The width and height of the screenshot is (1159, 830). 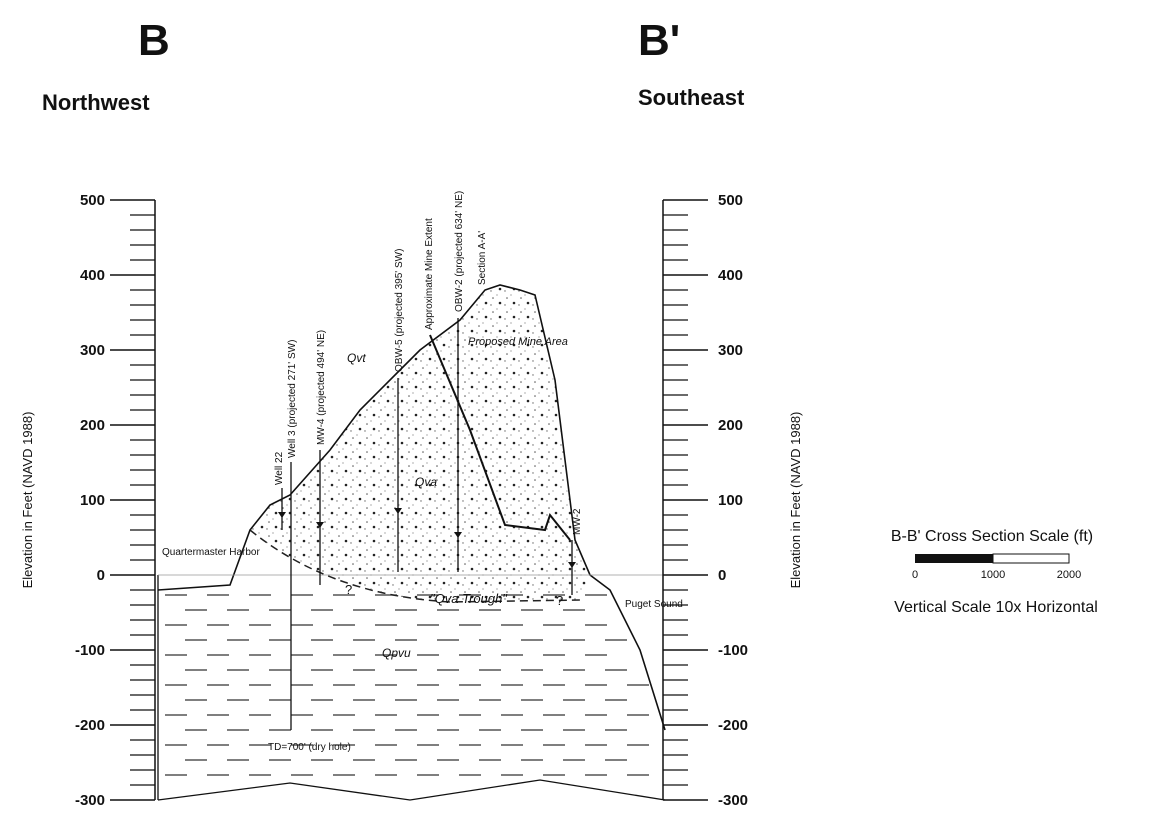 I want to click on well-label: MW-2, so click(x=577, y=521).